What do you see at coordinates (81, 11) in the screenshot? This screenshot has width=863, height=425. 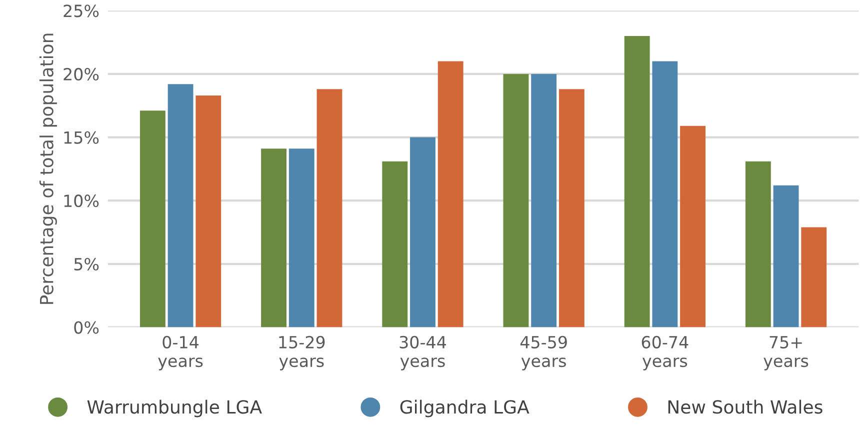 I see `y-tick-label: 25%` at bounding box center [81, 11].